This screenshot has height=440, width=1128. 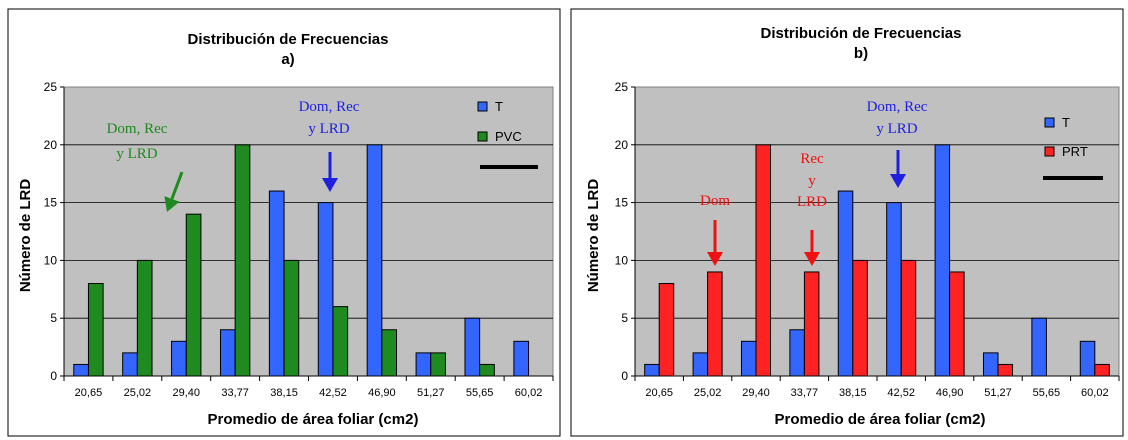 I want to click on annotation-text: Dom, so click(x=715, y=201).